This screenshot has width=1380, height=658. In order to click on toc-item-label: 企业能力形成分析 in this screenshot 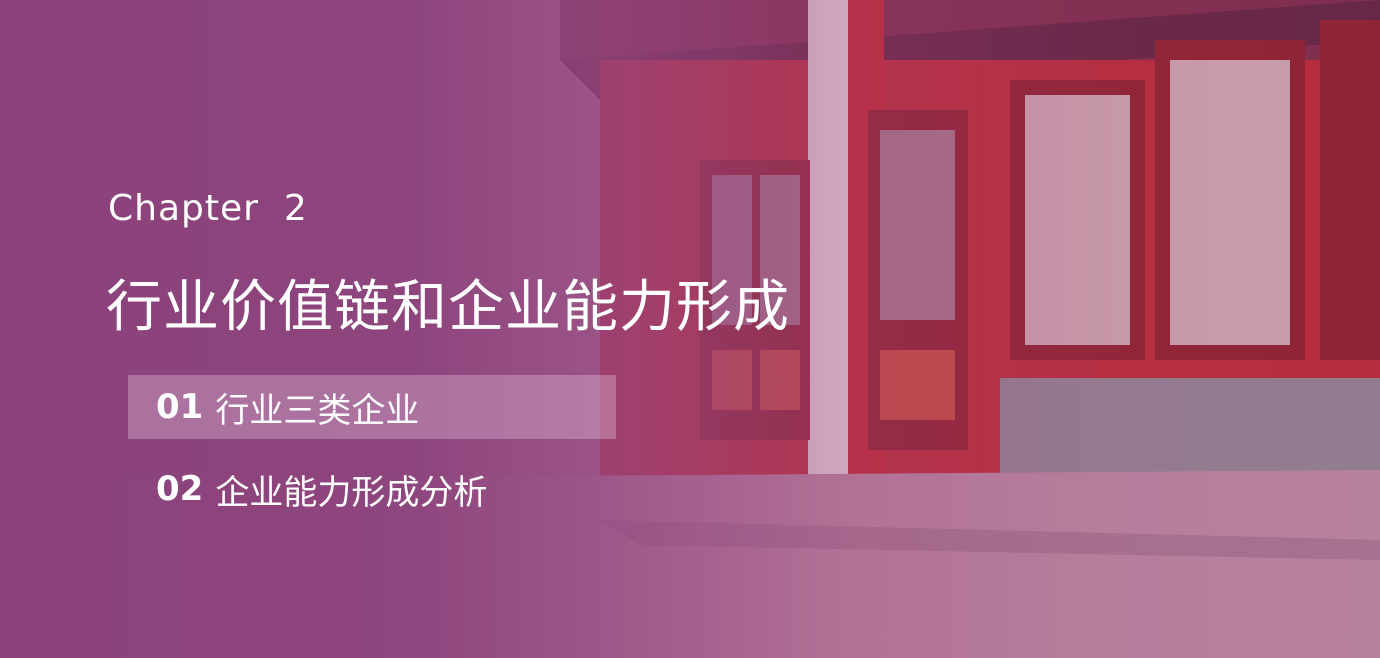, I will do `click(351, 492)`.